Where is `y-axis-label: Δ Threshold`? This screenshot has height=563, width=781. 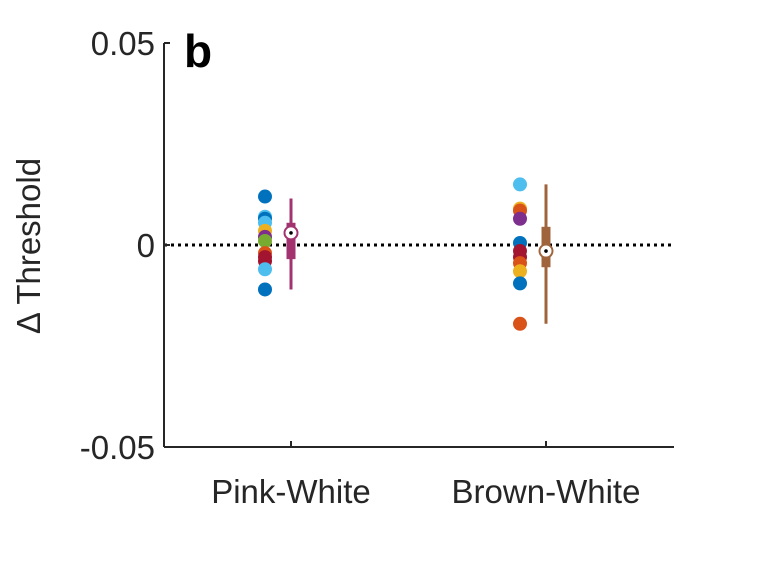 y-axis-label: Δ Threshold is located at coordinates (28, 246).